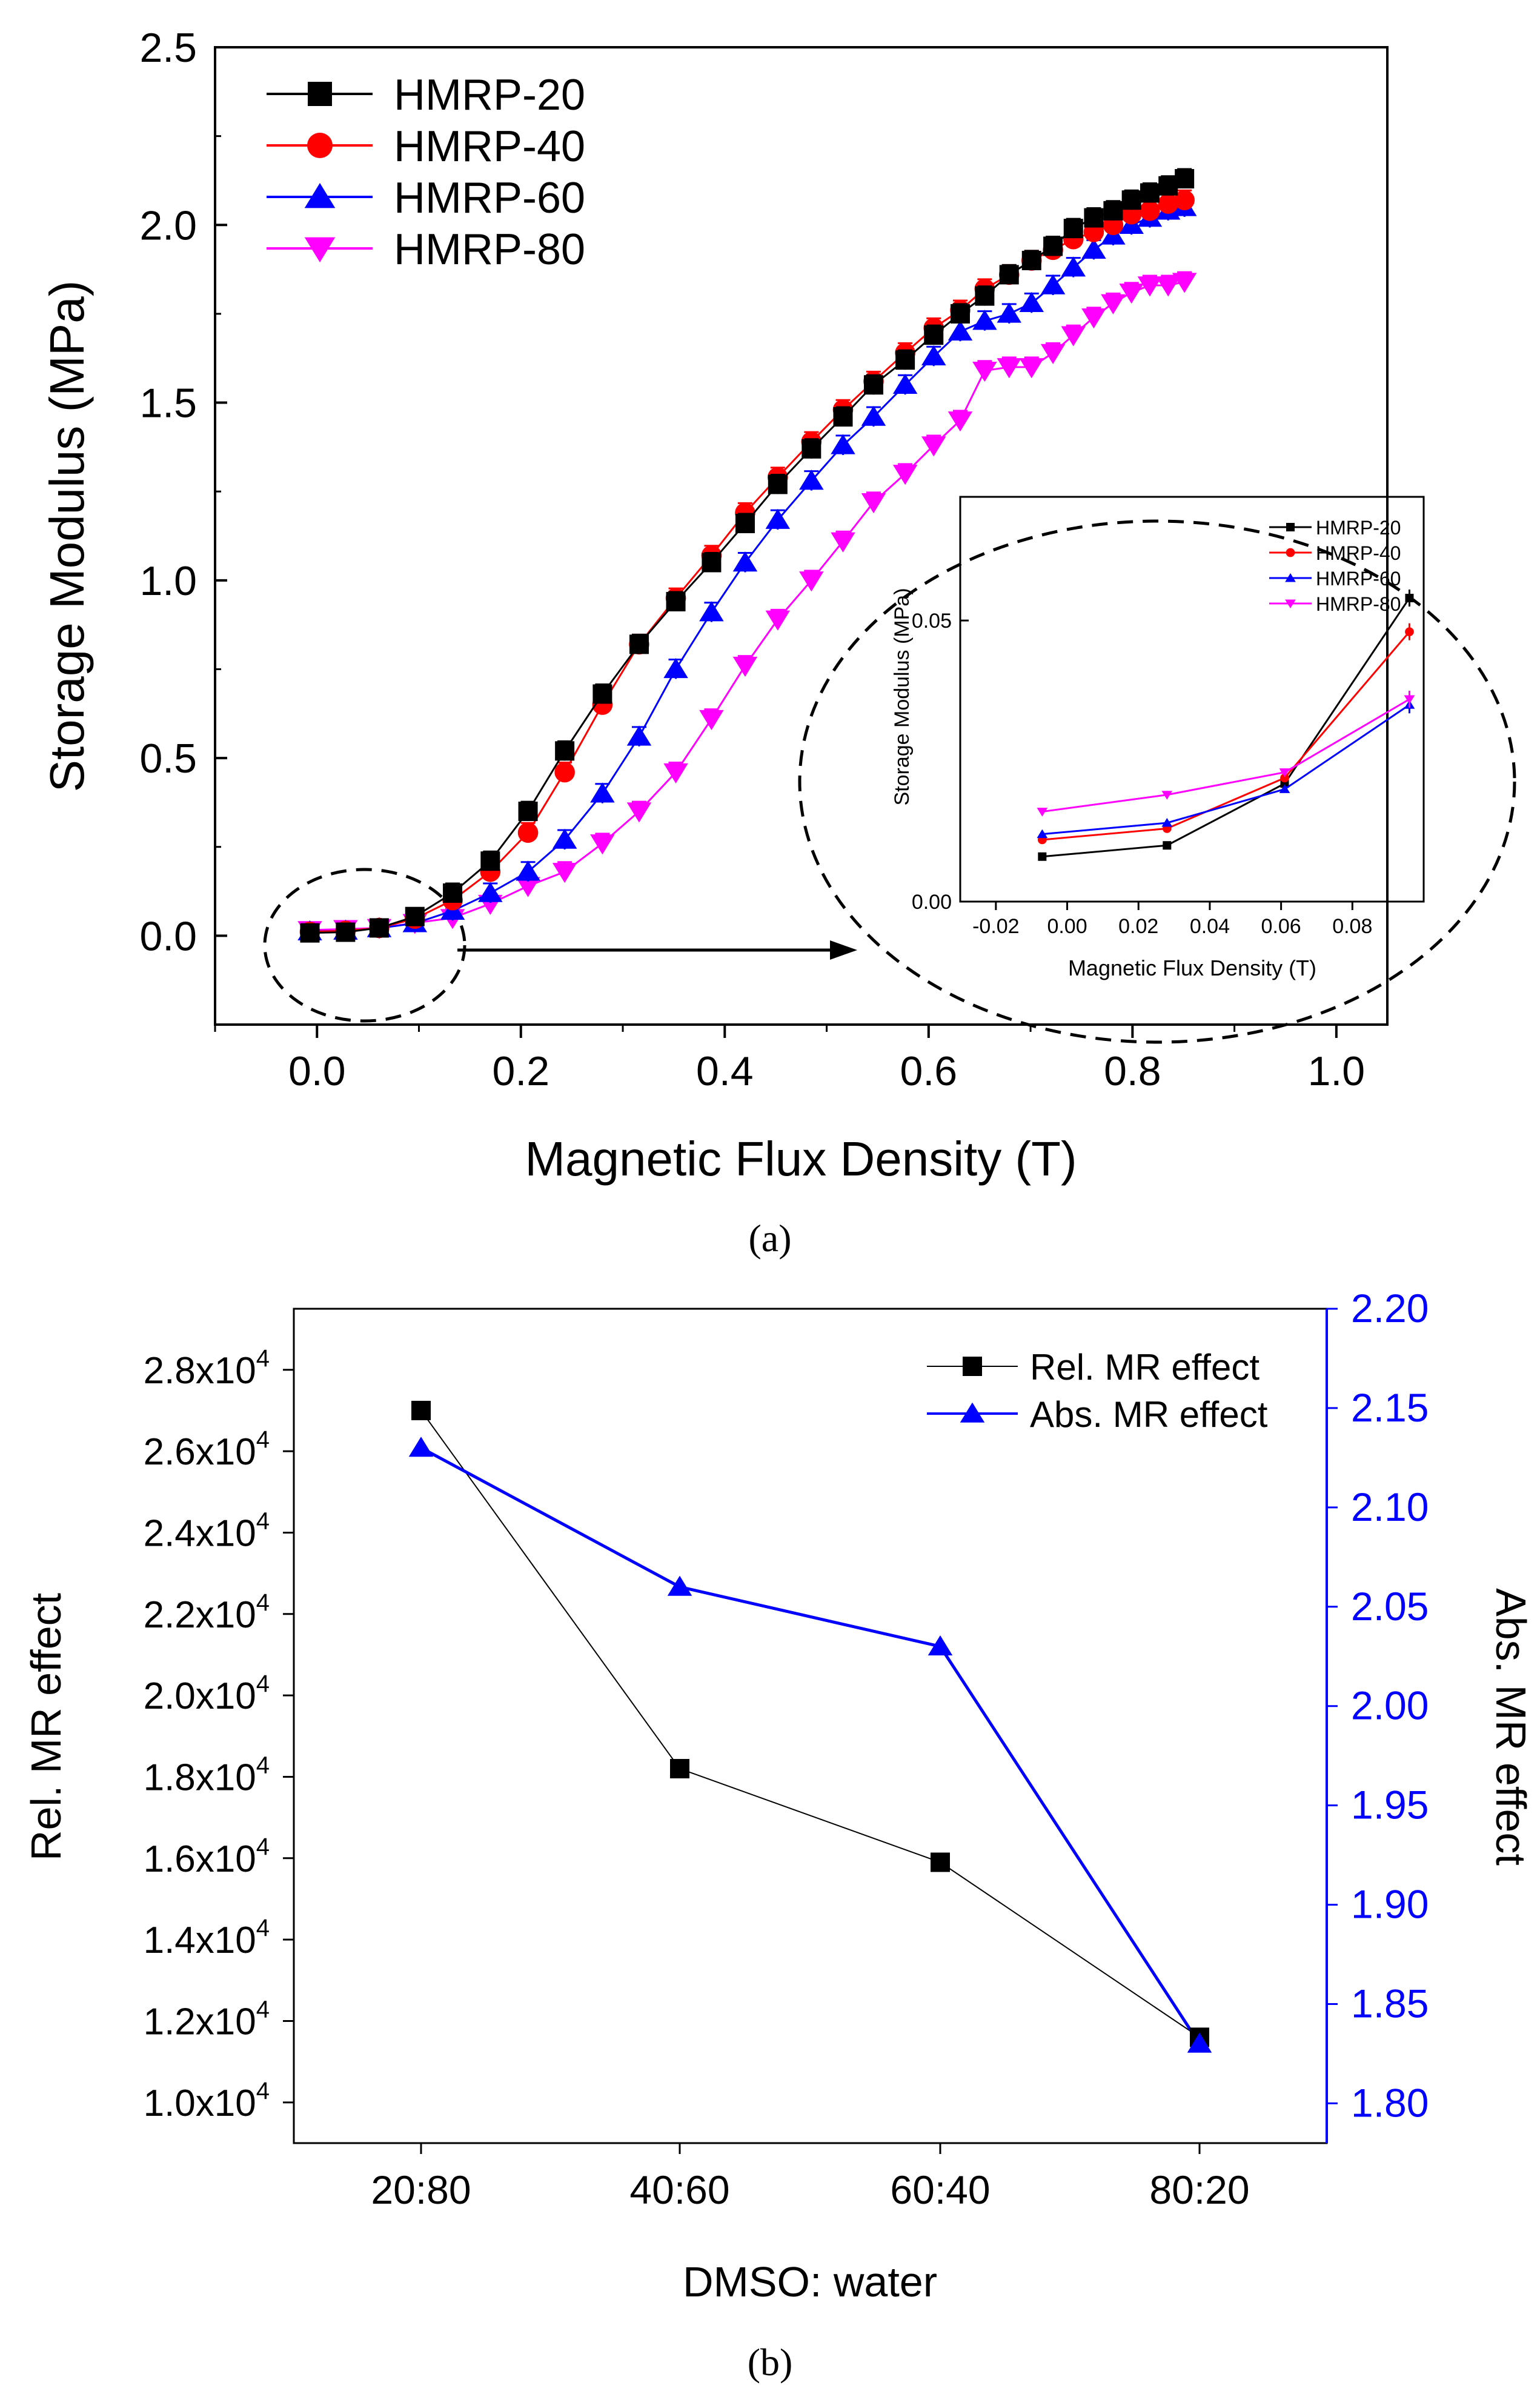  Describe the element at coordinates (168, 581) in the screenshot. I see `y-tick-label-a: 1.0` at that location.